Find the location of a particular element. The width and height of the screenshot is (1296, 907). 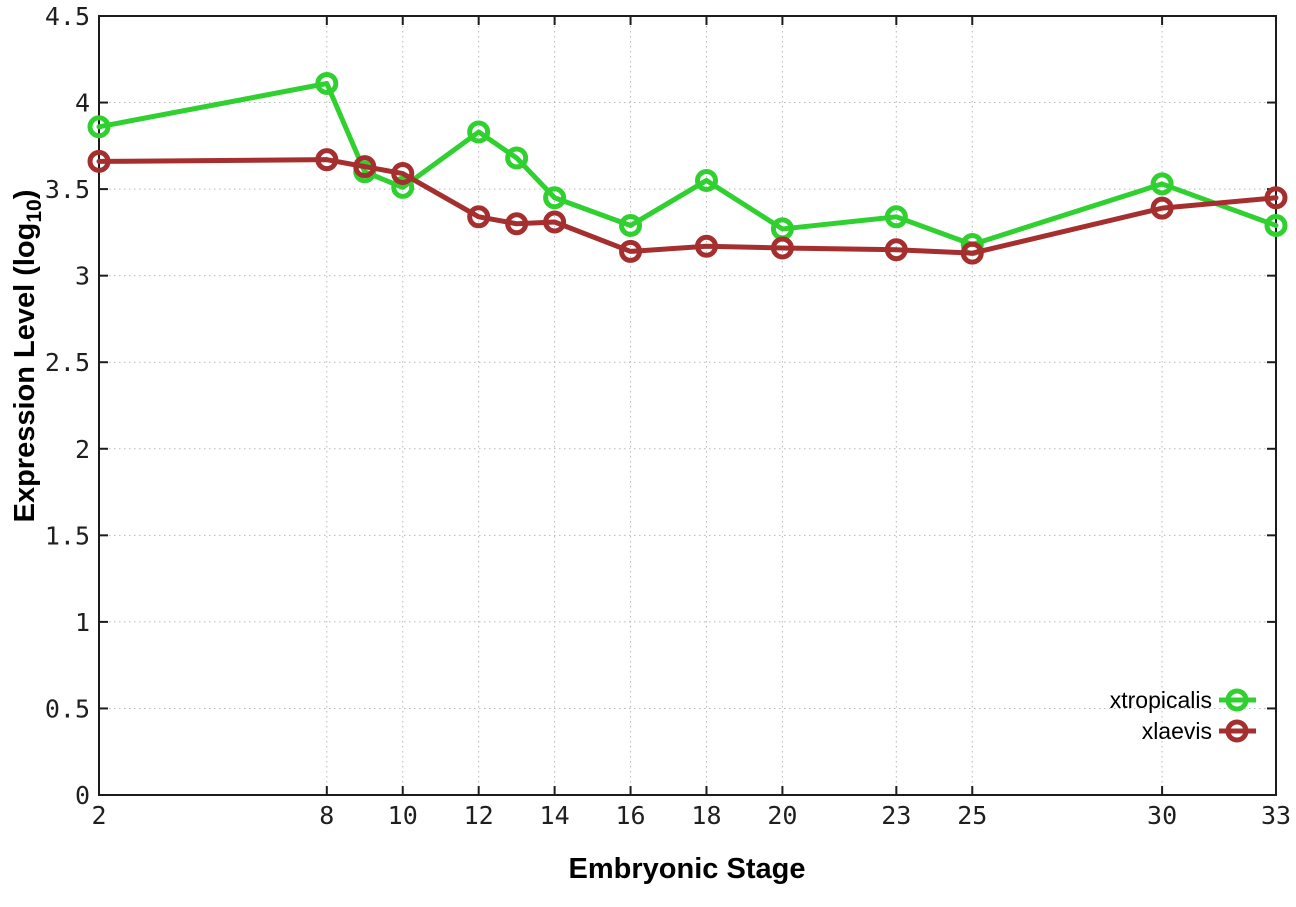

x-tick-label: 20 is located at coordinates (782, 815).